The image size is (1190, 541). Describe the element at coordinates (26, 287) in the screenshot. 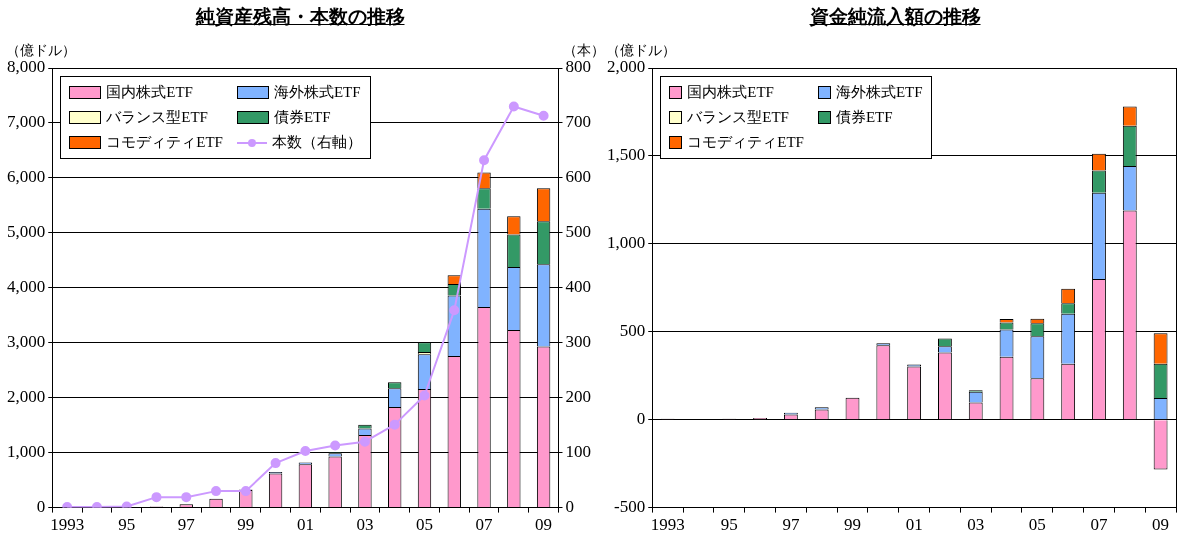

I see `y-tick-label: 4,000` at that location.